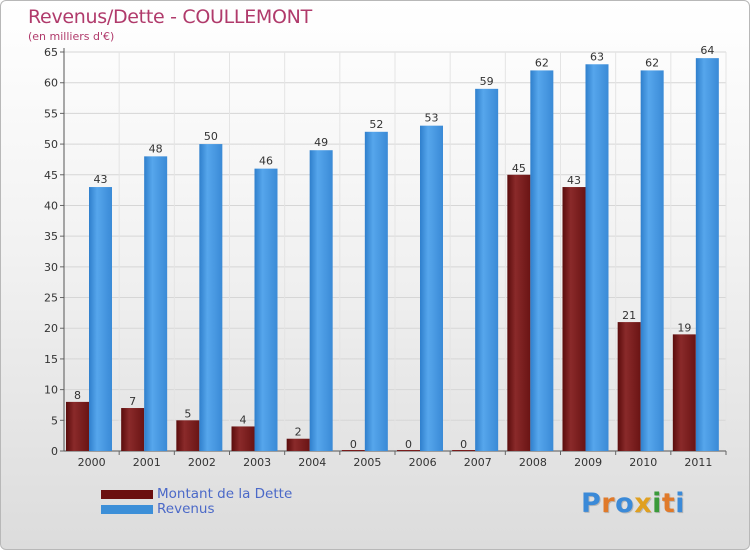 This screenshot has height=550, width=750. Describe the element at coordinates (629, 315) in the screenshot. I see `data-label-dette: 21` at that location.